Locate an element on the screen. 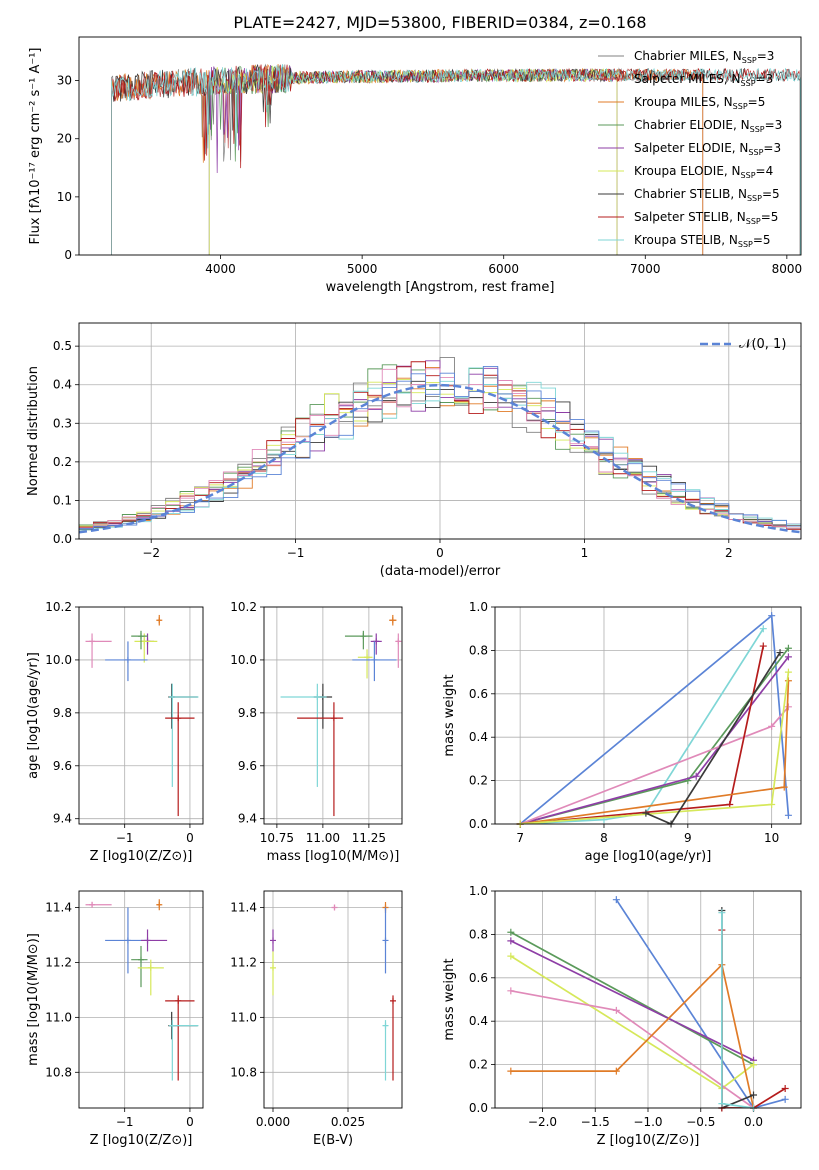 The image size is (819, 1170). spectrum-line-kroupa-stelib is located at coordinates (456, 159).